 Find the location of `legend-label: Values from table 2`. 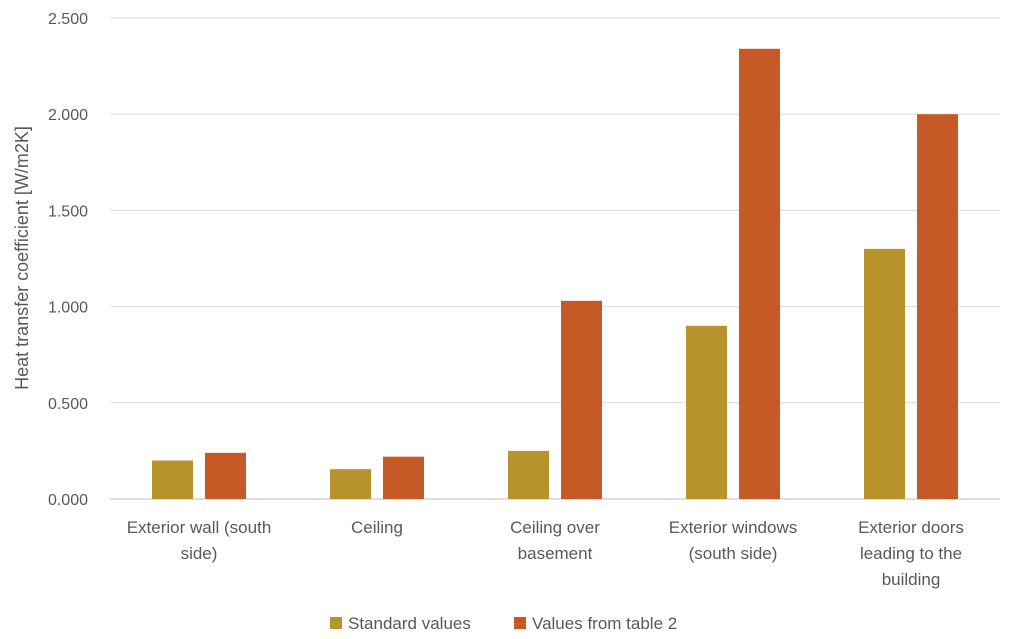

legend-label: Values from table 2 is located at coordinates (604, 623).